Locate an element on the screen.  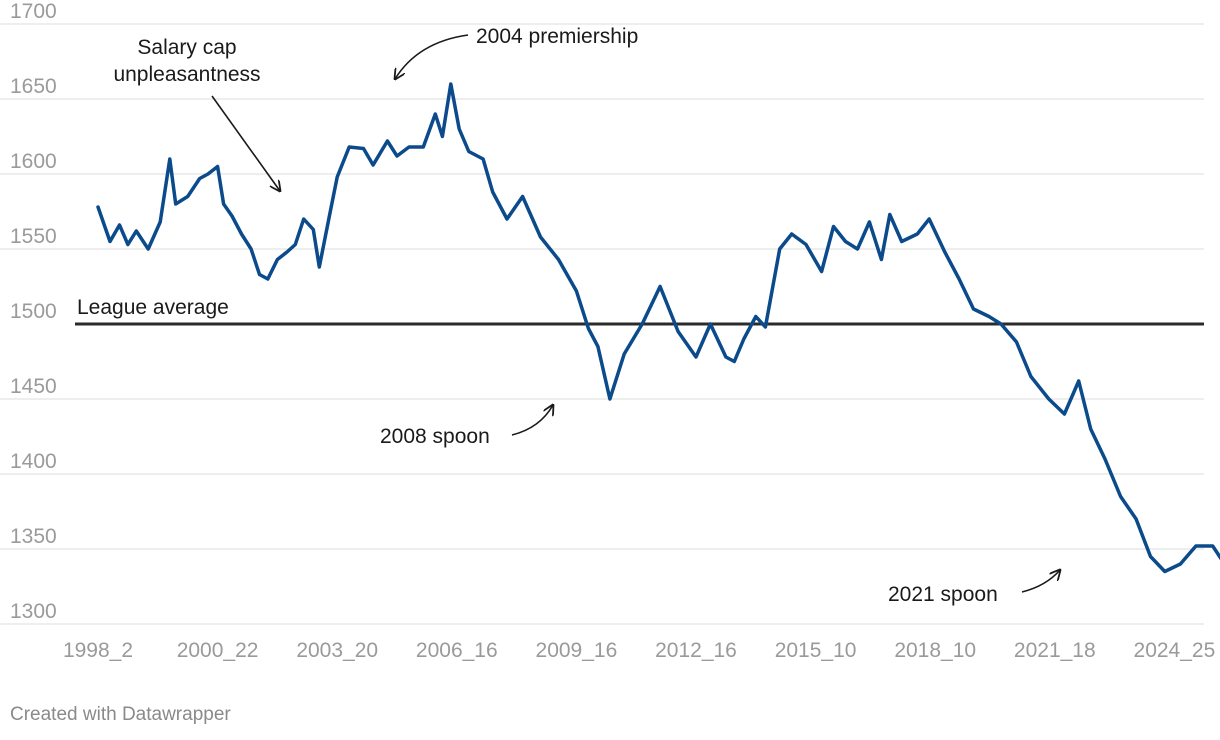
x-tick-label: 2012_16 is located at coordinates (696, 650).